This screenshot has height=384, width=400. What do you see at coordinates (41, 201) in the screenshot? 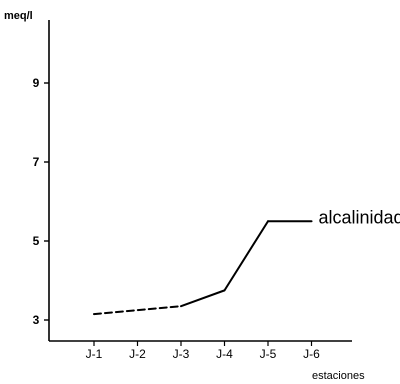
I see `y-ticks: 3 5 7 9` at bounding box center [41, 201].